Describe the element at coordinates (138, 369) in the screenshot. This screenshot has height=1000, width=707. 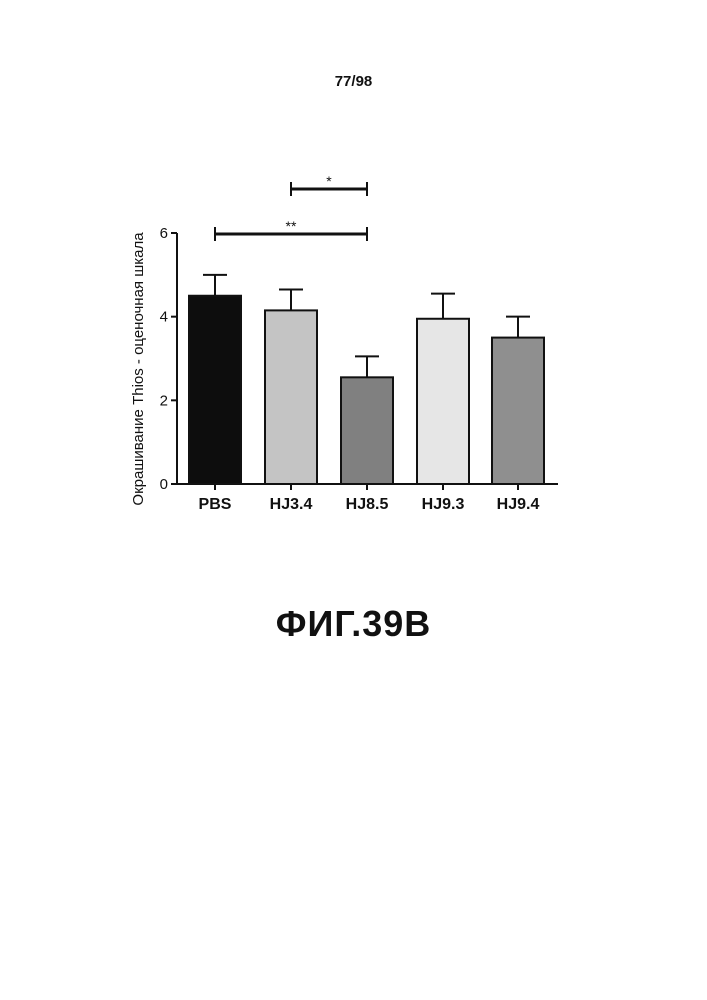
I see `y-axis-label: Окрашивание Thios - оценочная шкала` at that location.